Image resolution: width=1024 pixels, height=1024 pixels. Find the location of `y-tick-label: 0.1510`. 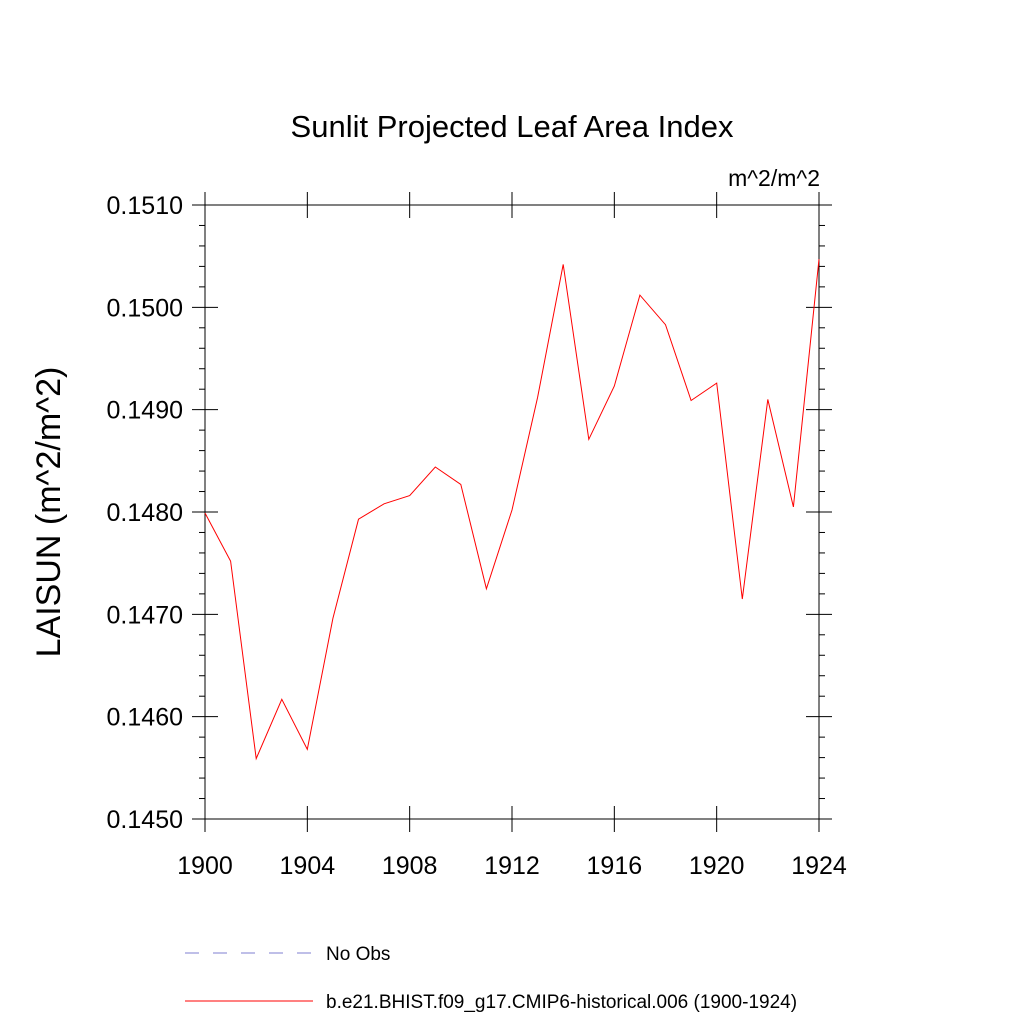

y-tick-label: 0.1510 is located at coordinates (145, 206).